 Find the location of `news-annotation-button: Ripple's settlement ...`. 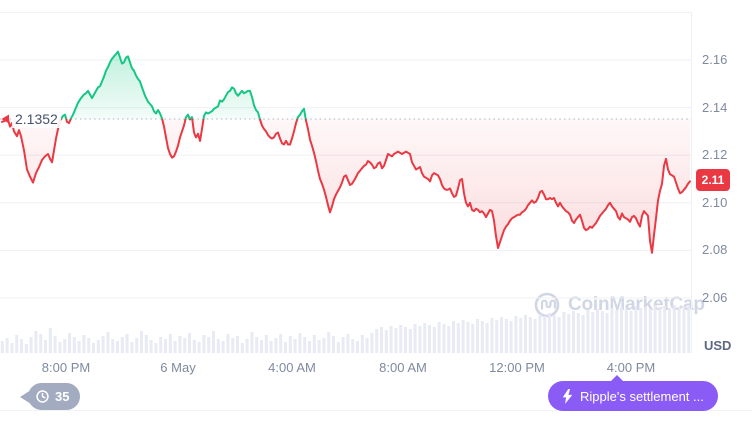

news-annotation-button: Ripple's settlement ... is located at coordinates (633, 393).